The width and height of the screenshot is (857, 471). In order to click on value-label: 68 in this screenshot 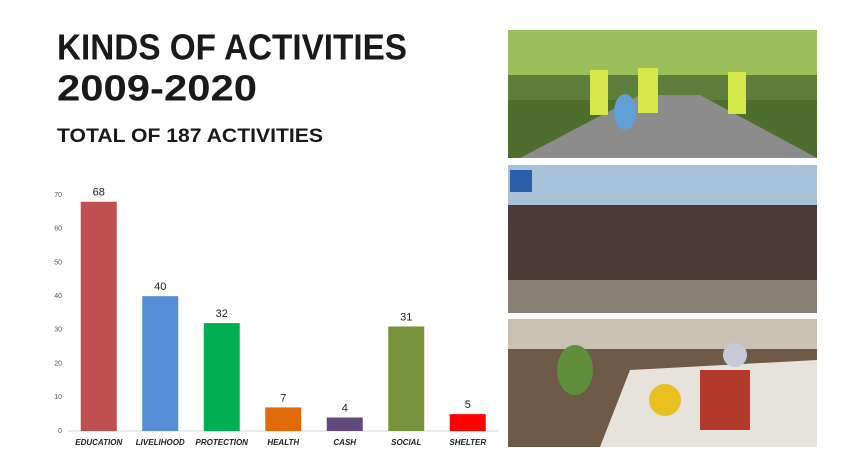, I will do `click(99, 193)`.